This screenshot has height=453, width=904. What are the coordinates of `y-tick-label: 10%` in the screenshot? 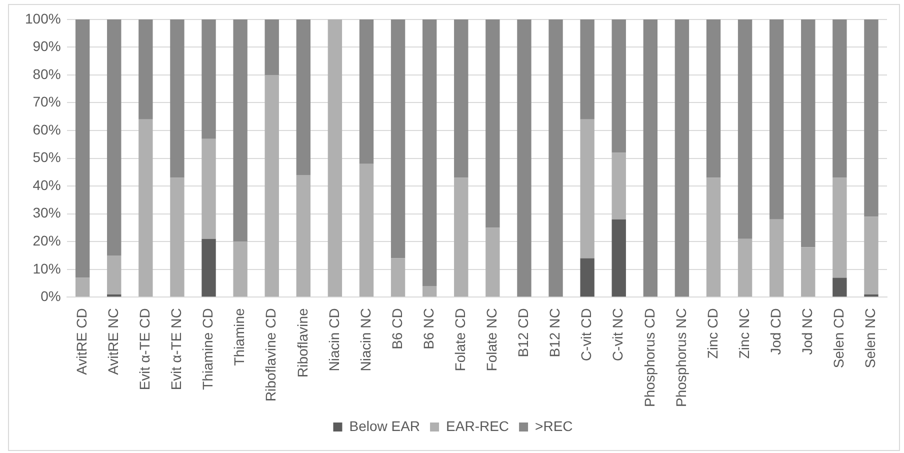 It's located at (46, 268).